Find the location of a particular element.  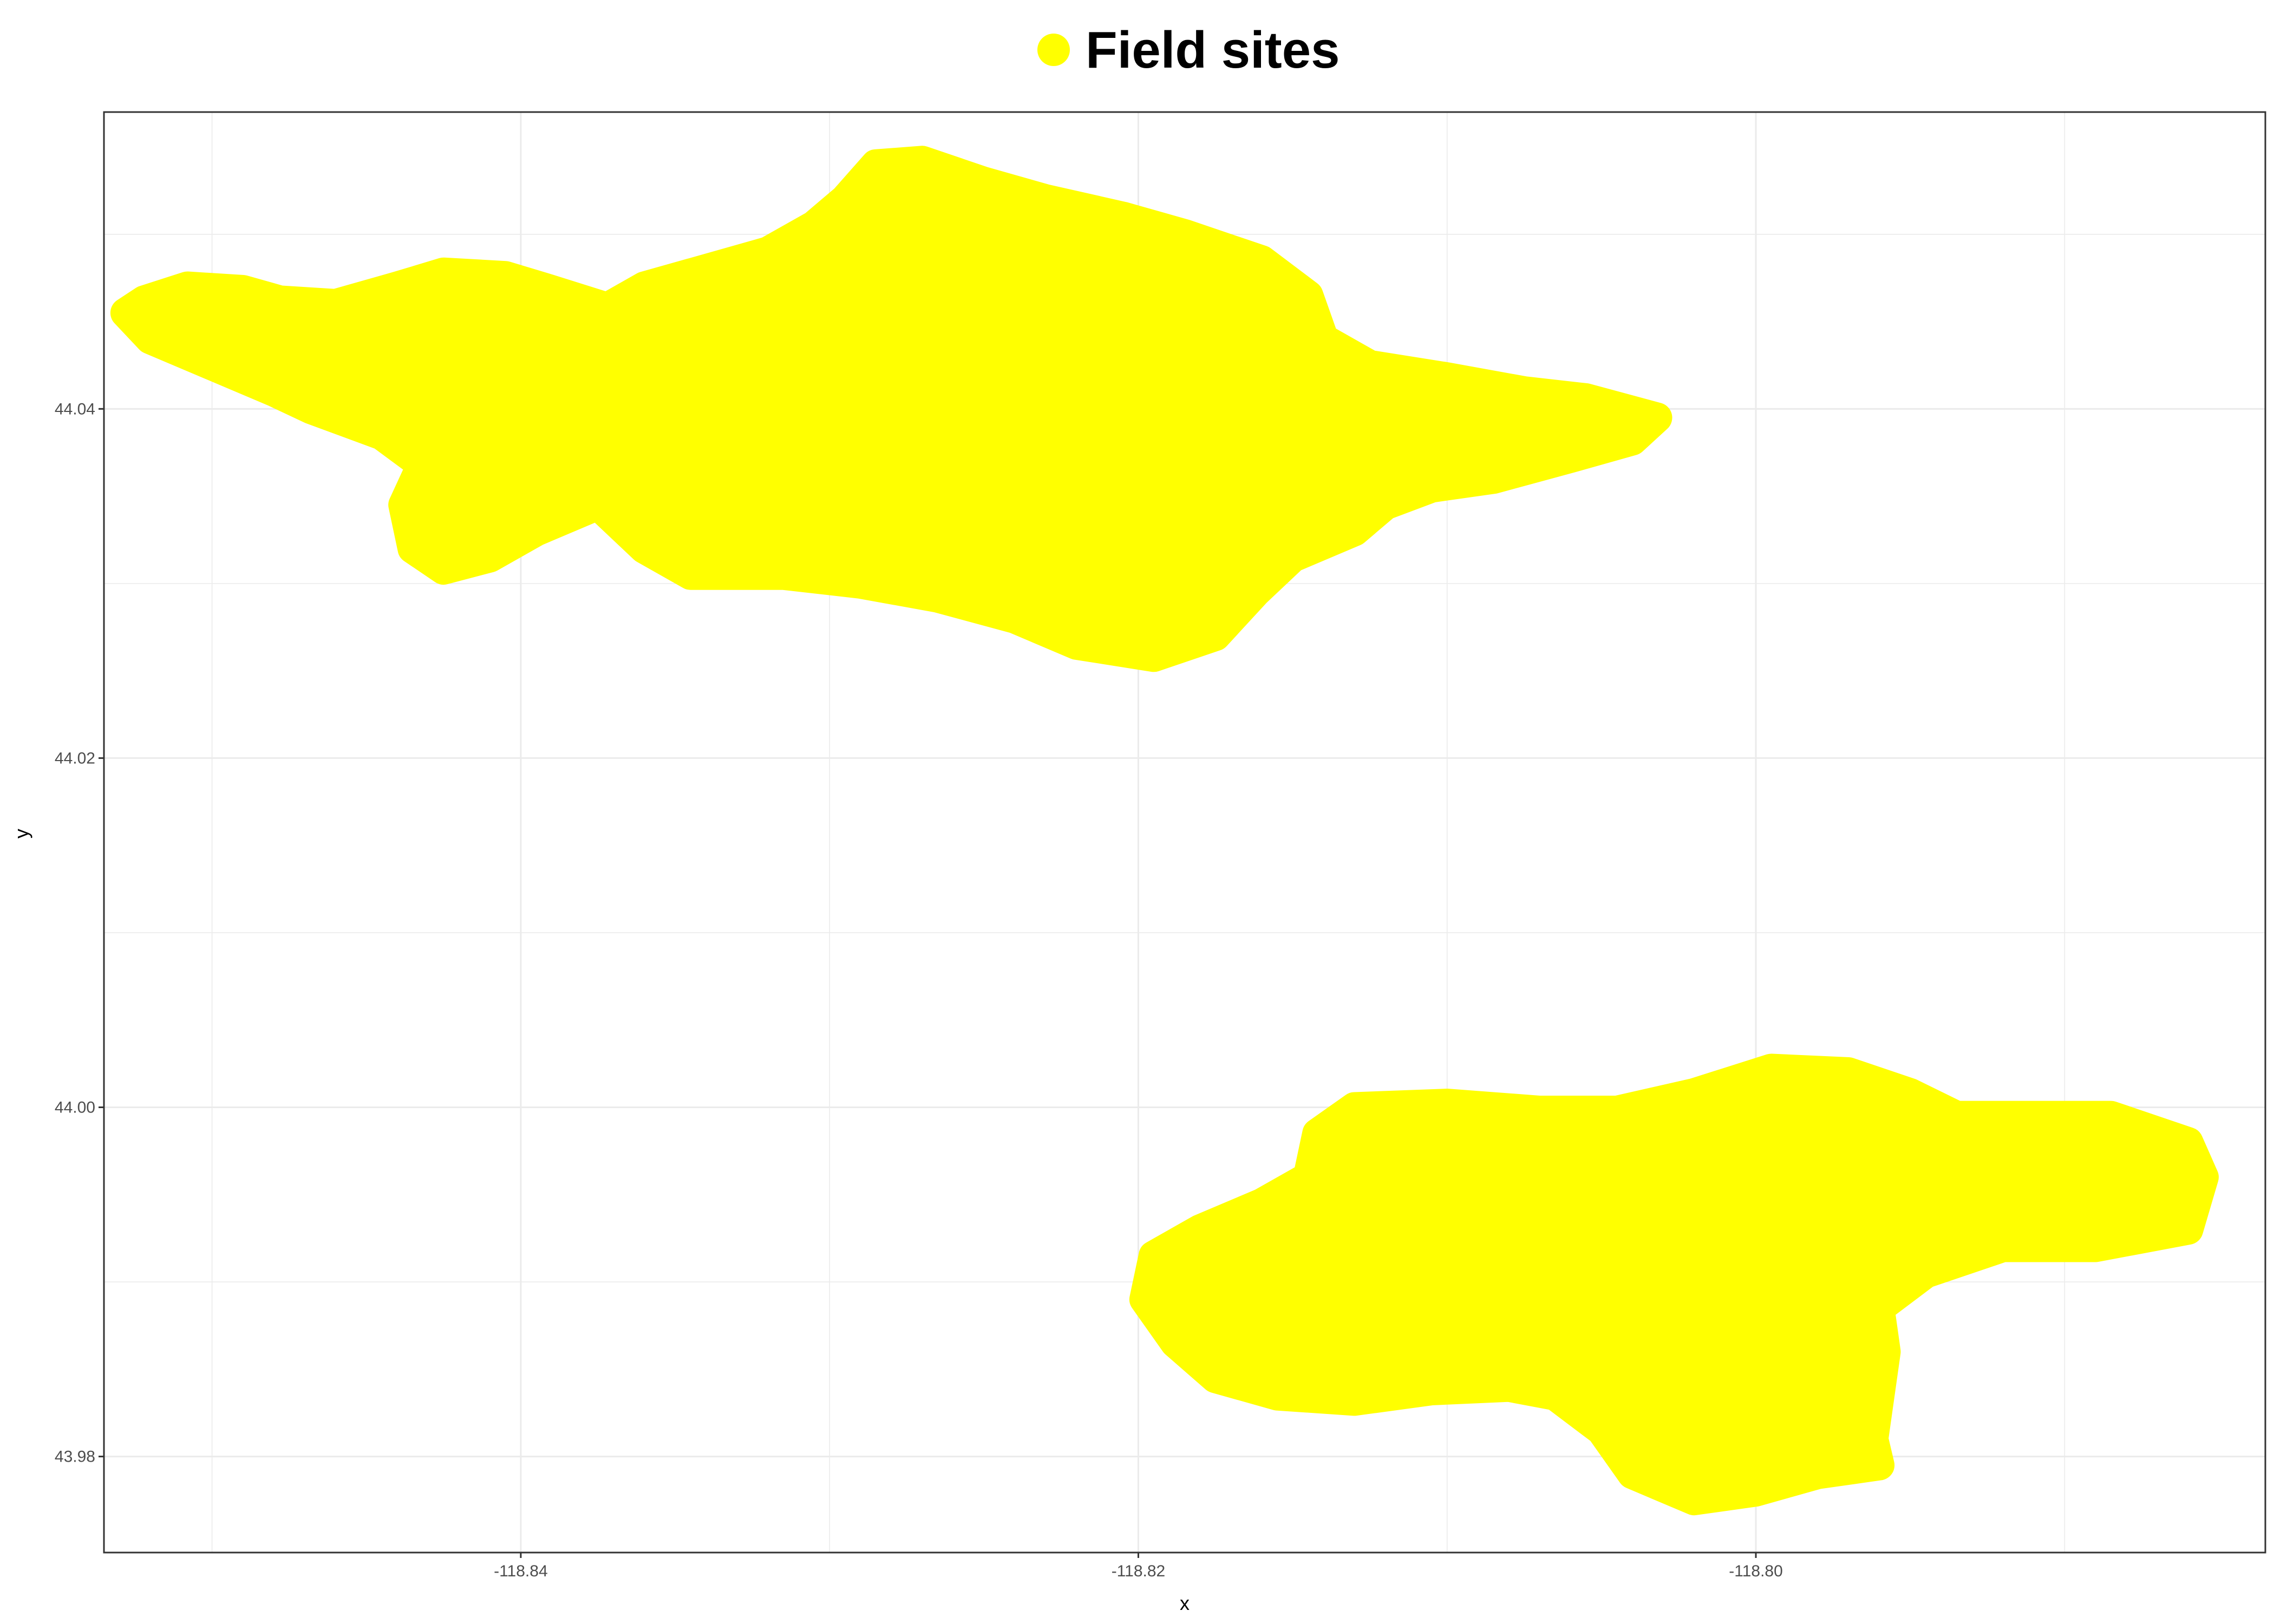

field-site-region is located at coordinates (1674, 1284).